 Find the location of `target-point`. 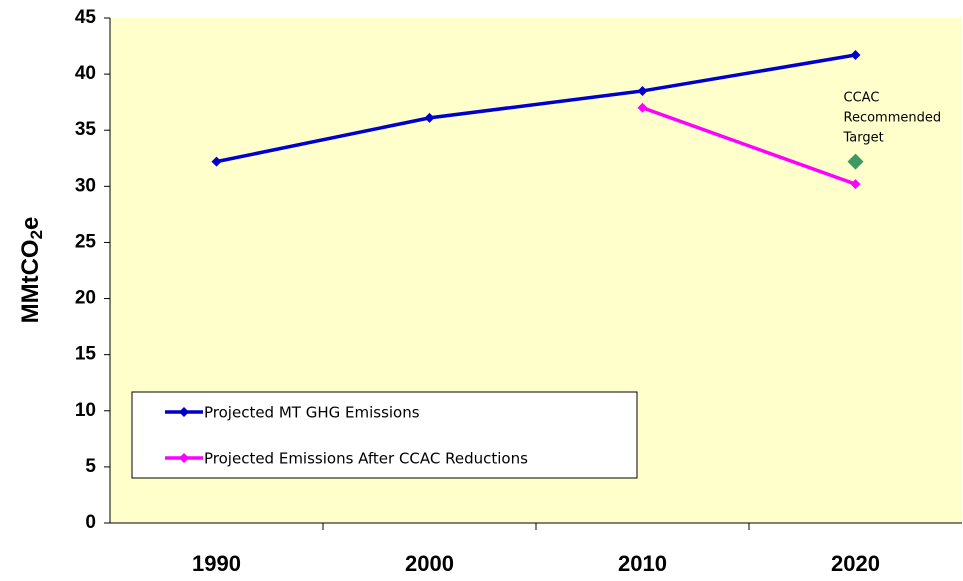

target-point is located at coordinates (855, 161).